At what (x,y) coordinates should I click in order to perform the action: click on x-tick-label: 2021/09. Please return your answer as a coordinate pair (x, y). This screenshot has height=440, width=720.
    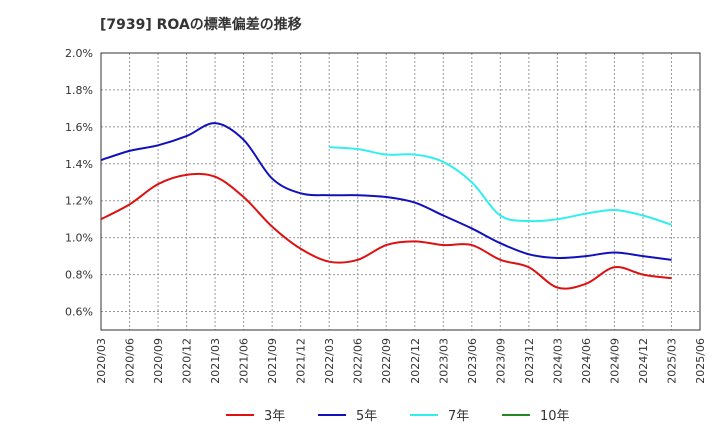
    Looking at the image, I should click on (272, 361).